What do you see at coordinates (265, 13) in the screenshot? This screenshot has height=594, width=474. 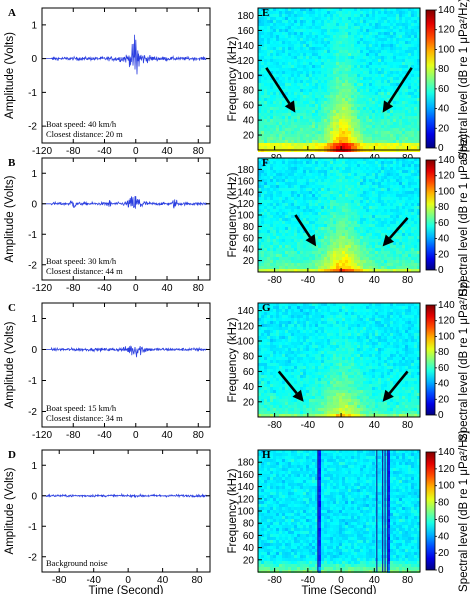 I see `panel-letter: E` at bounding box center [265, 13].